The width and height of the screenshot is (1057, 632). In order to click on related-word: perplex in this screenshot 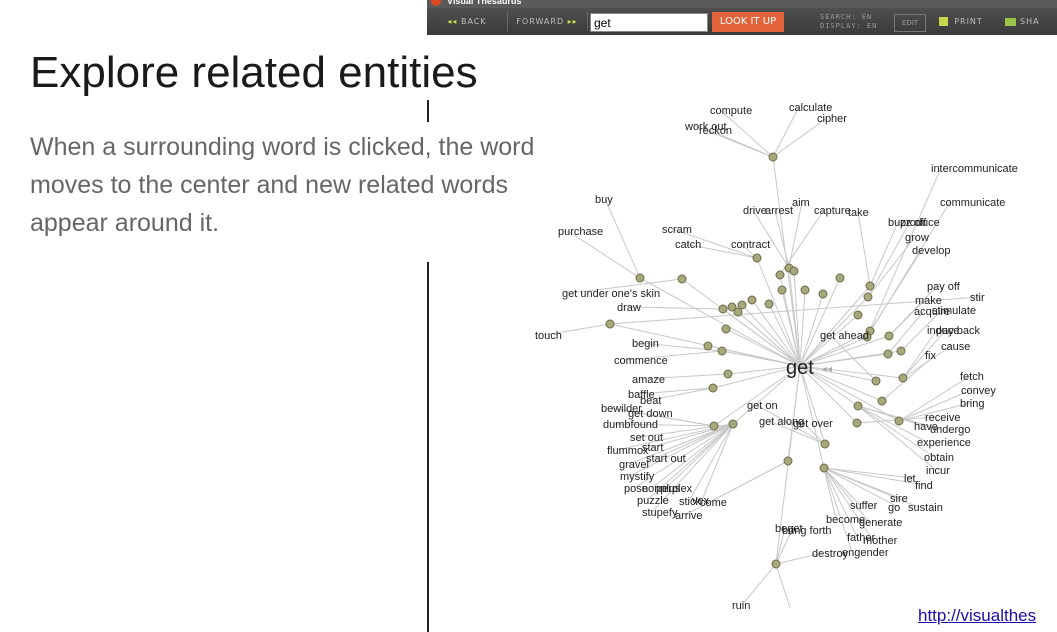, I will do `click(674, 489)`.